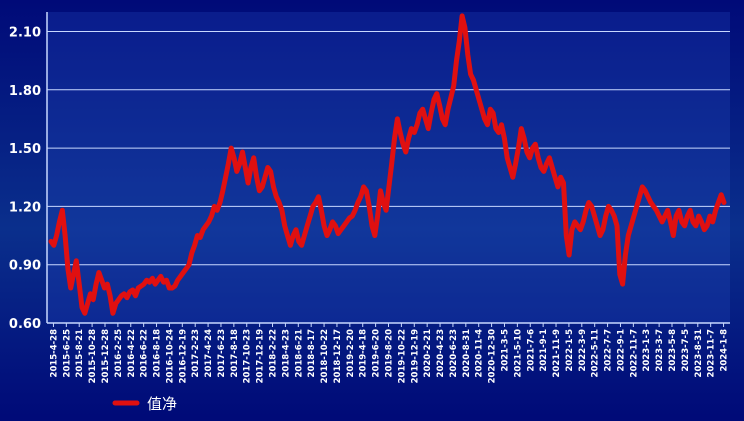 This screenshot has width=744, height=421. I want to click on y-tick-label: 1.50, so click(25, 149).